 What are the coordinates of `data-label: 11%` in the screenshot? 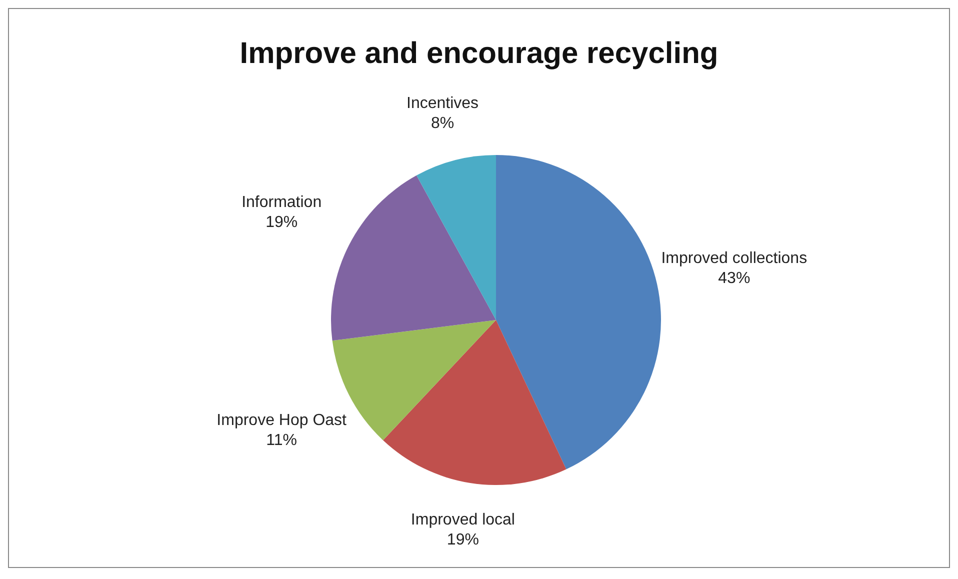 It's located at (282, 441).